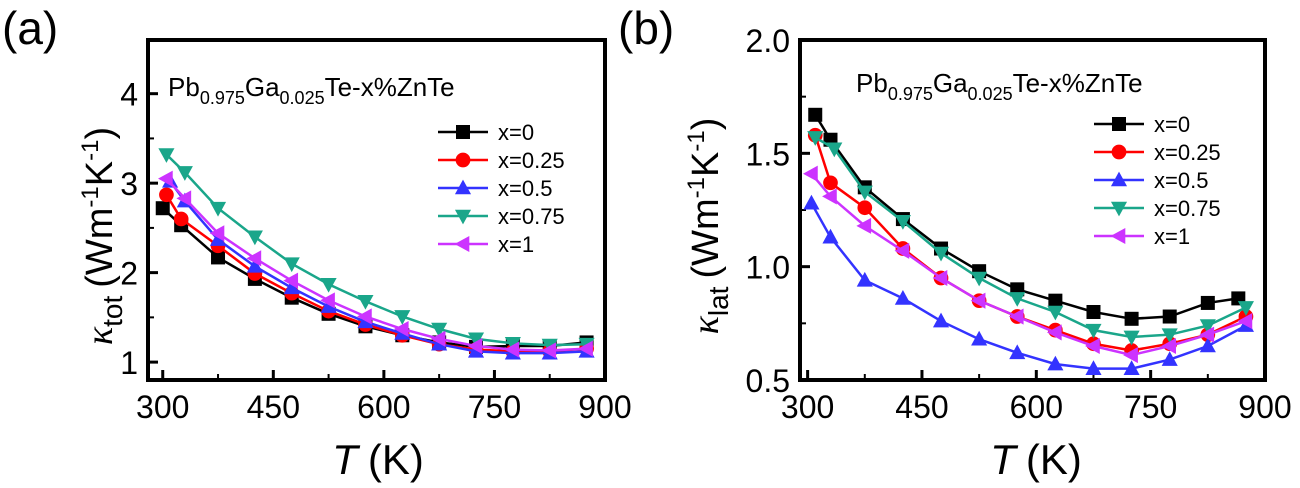  Describe the element at coordinates (999, 86) in the screenshot. I see `panel-b-composition: Pb0.975Ga0.025Te-x%ZnTe` at that location.